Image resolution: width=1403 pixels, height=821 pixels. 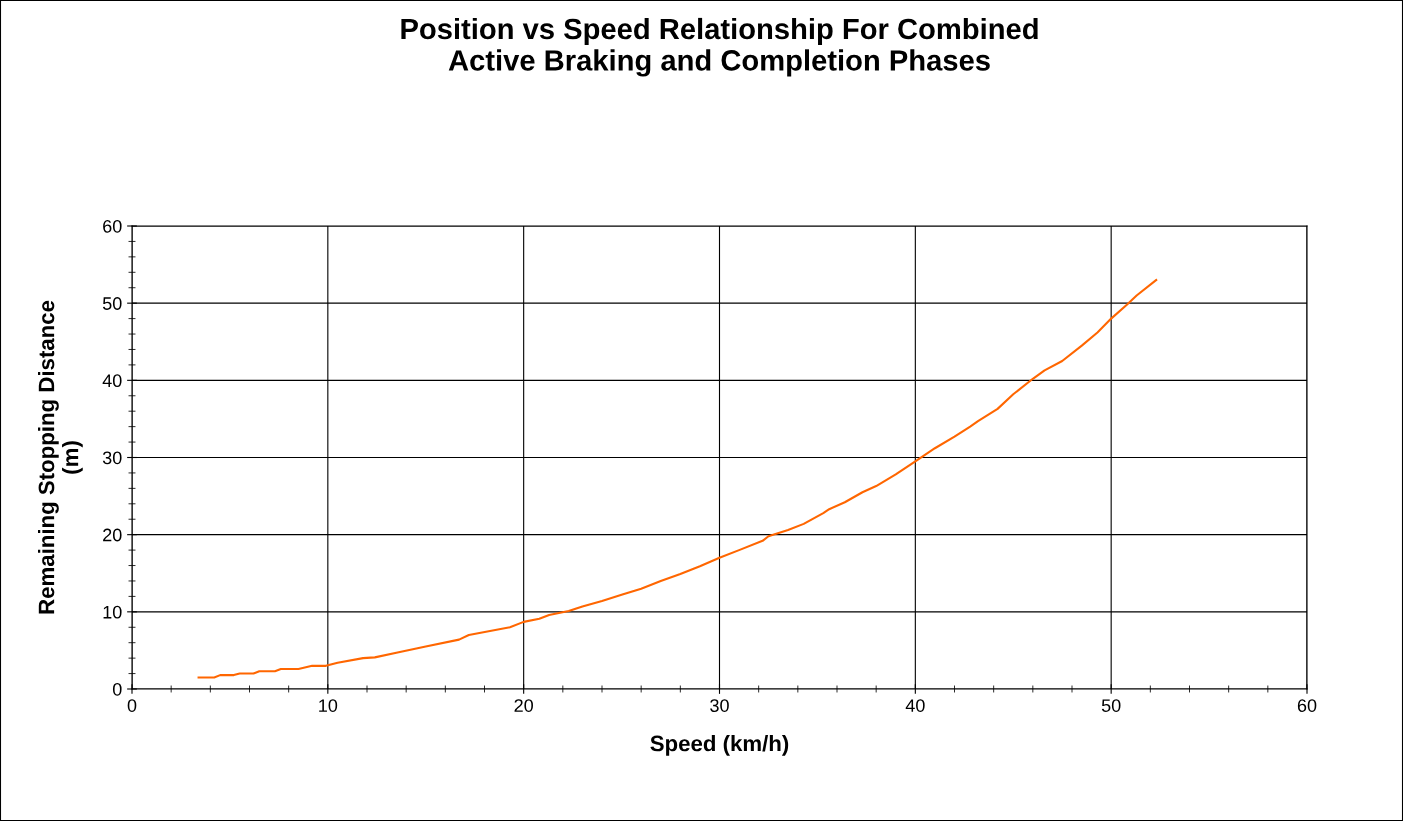 What do you see at coordinates (719, 745) in the screenshot?
I see `x-axis-title: Speed (km/h)` at bounding box center [719, 745].